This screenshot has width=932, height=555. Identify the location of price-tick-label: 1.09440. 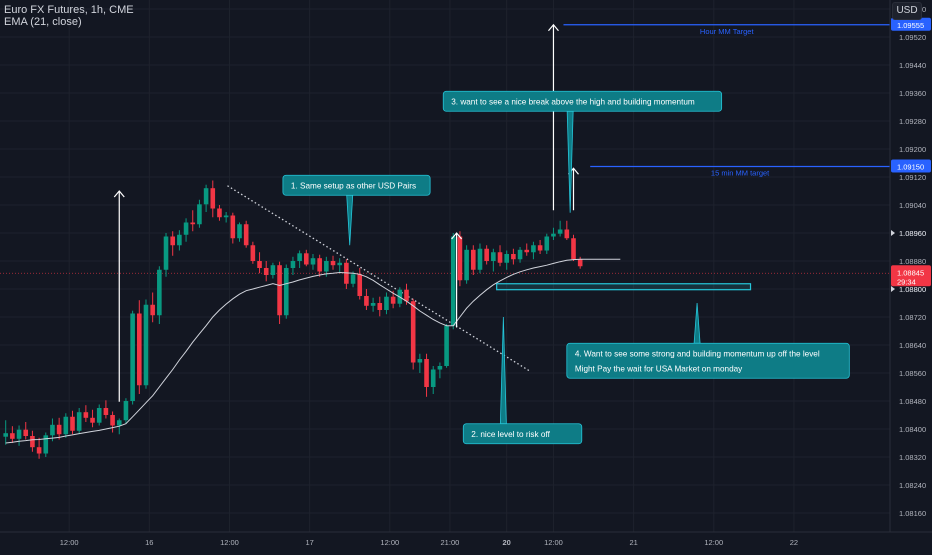
(912, 65).